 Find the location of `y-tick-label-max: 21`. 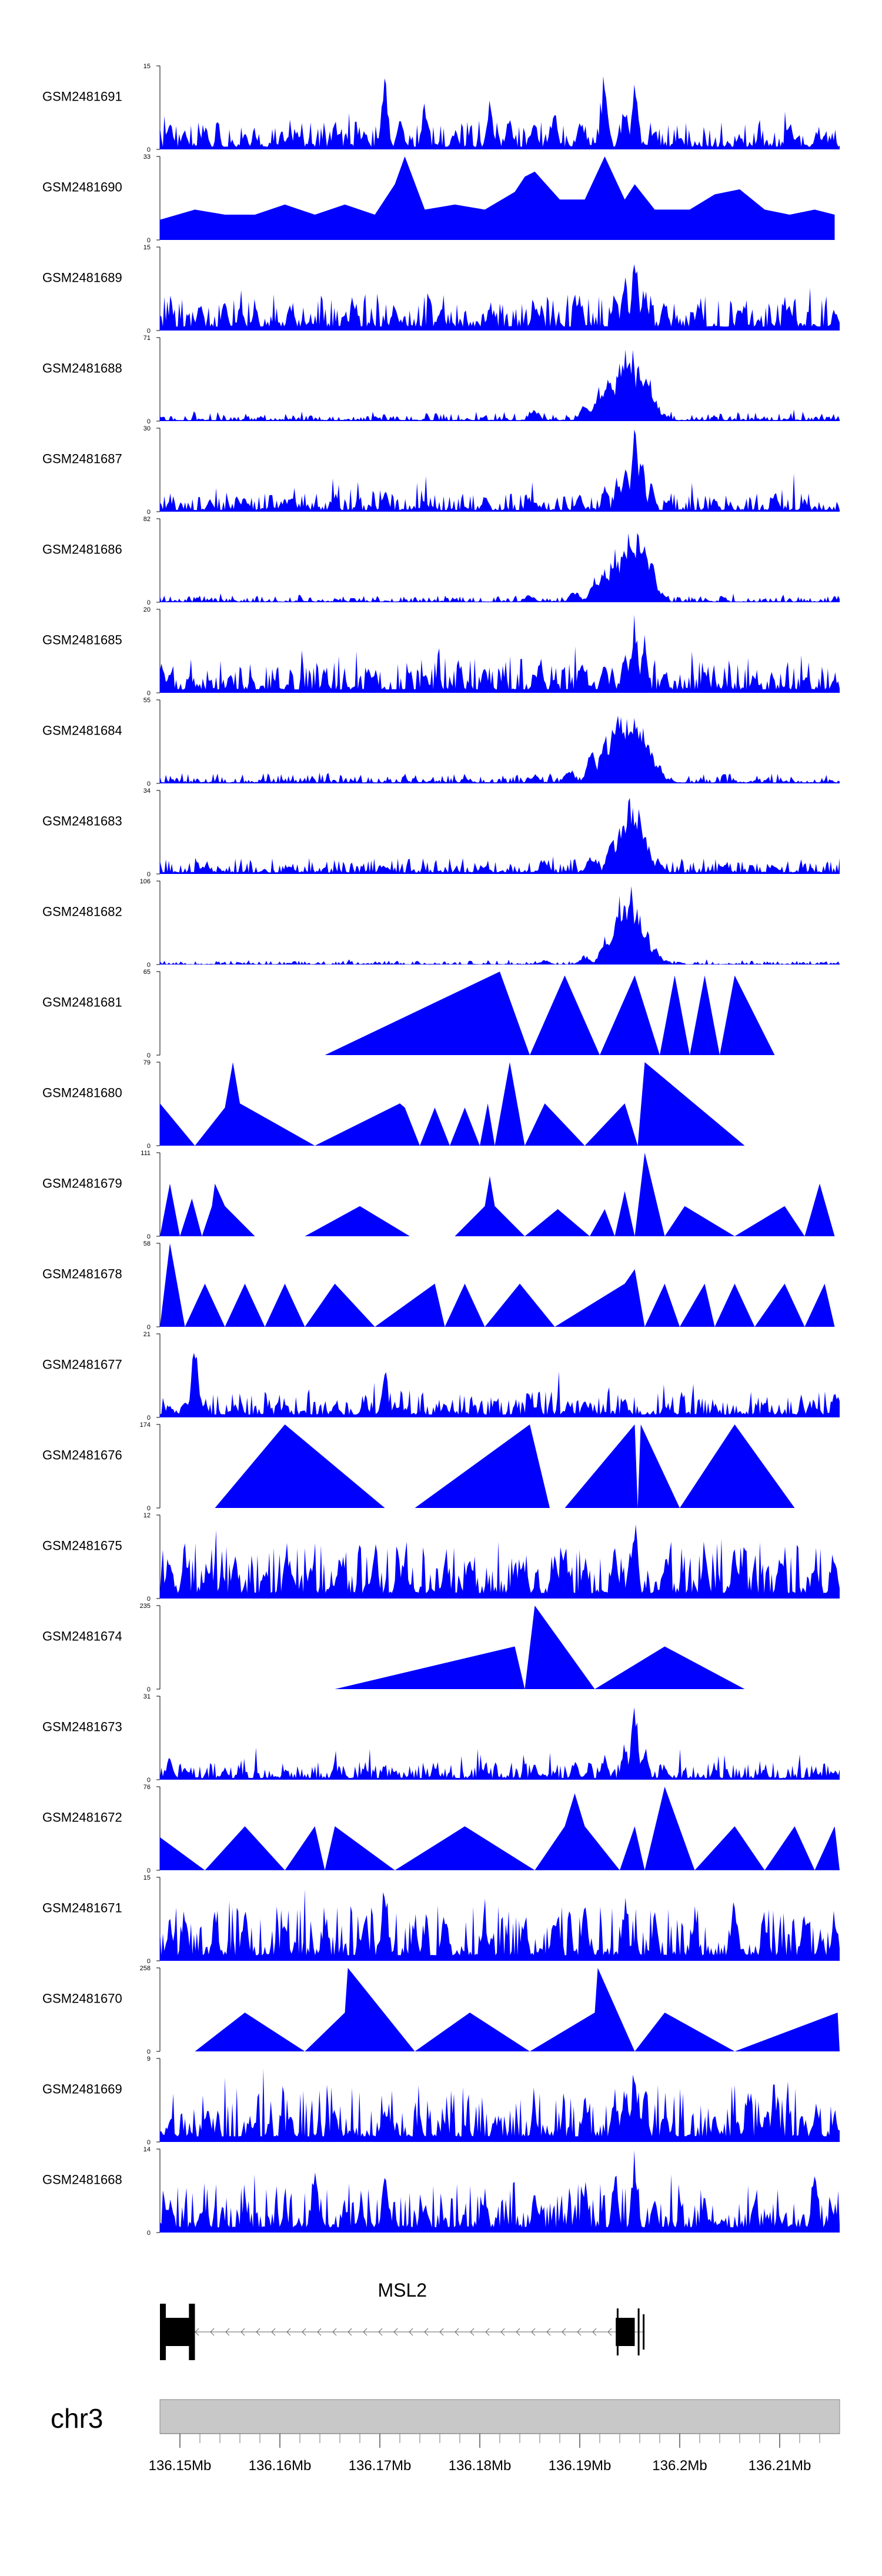

y-tick-label-max: 21 is located at coordinates (147, 1334).